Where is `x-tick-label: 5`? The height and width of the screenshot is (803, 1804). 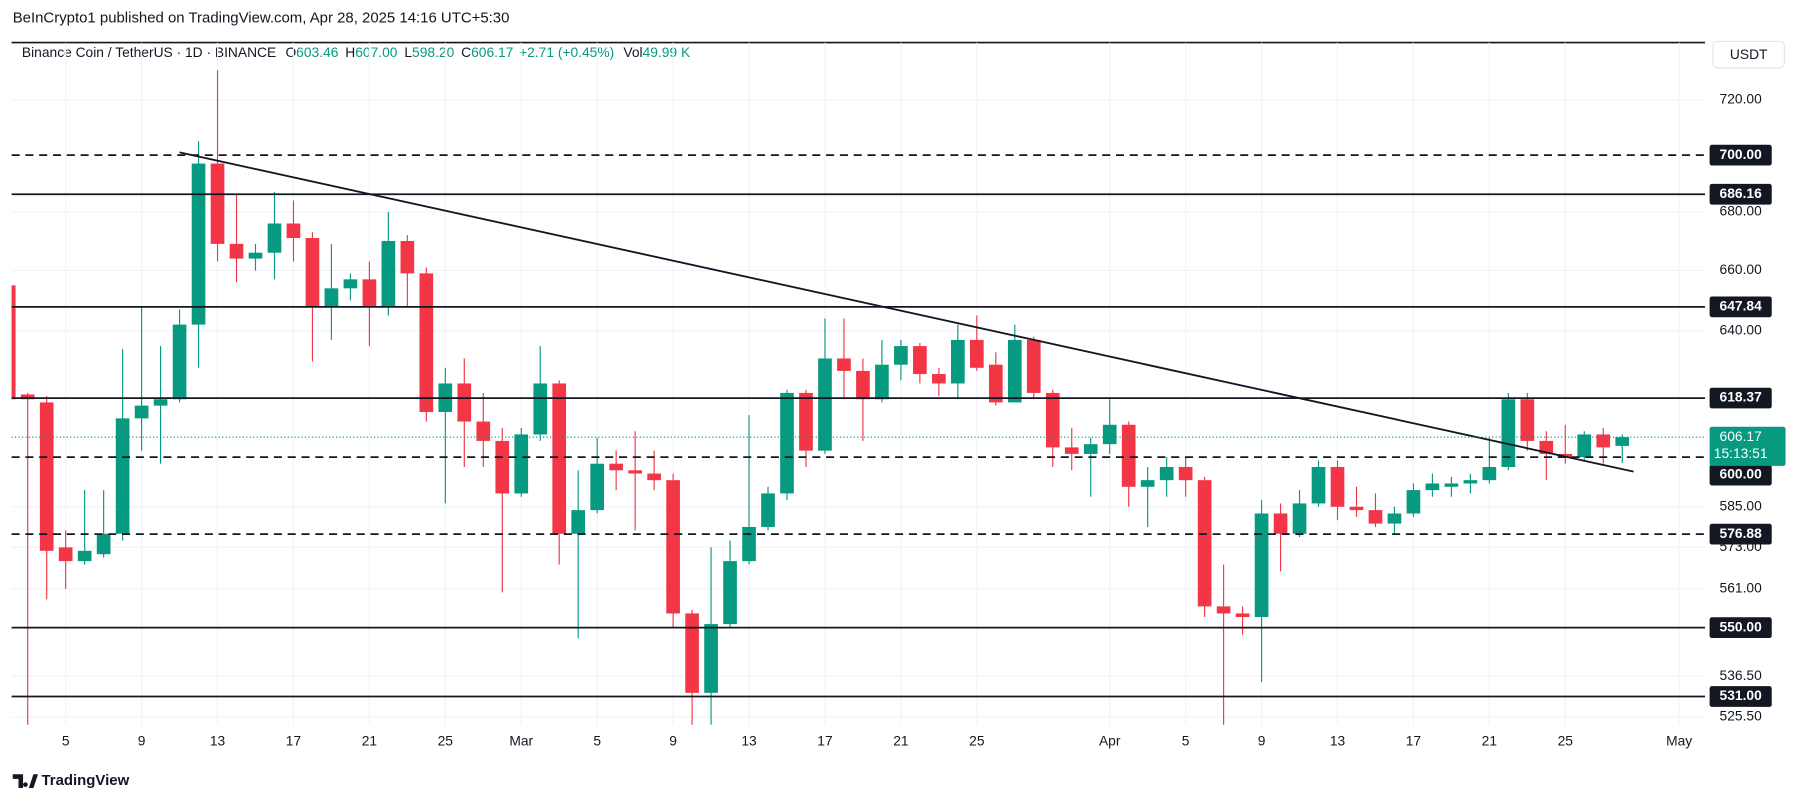
x-tick-label: 5 is located at coordinates (66, 741).